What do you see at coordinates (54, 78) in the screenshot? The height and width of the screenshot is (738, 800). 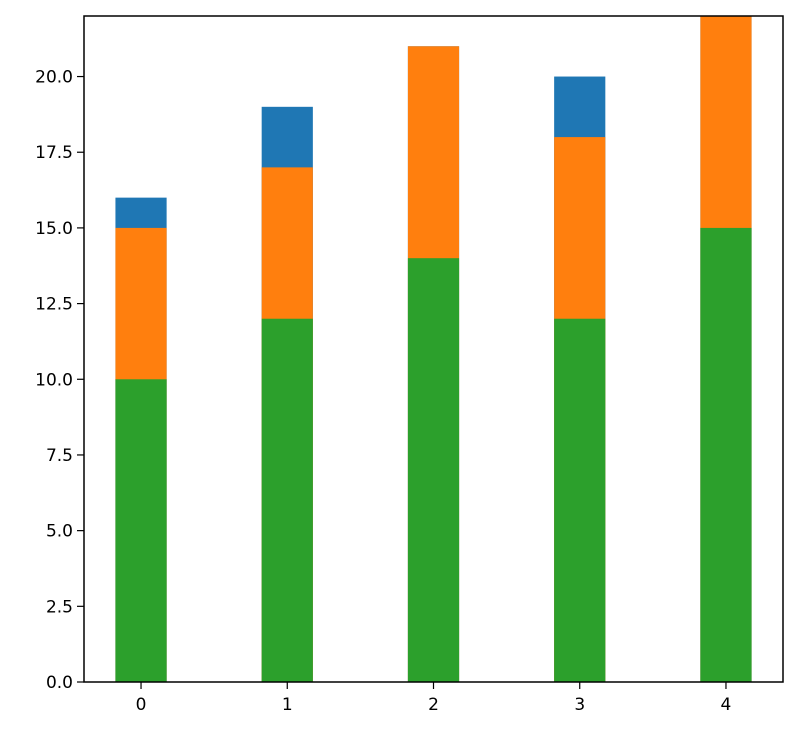 I see `y-tick-label: 20.0` at bounding box center [54, 78].